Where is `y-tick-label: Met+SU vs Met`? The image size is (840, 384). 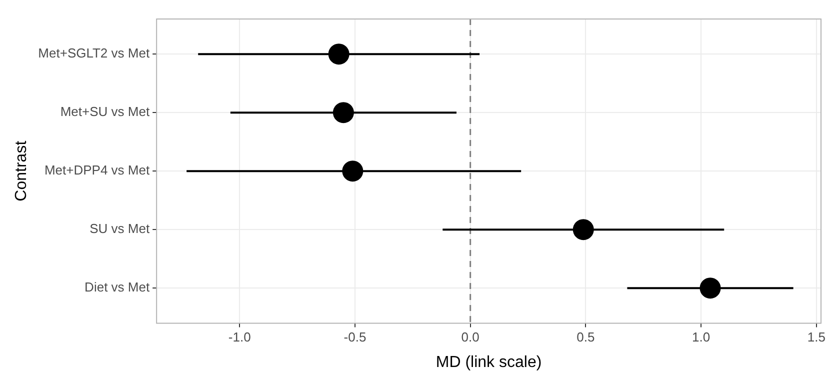
y-tick-label: Met+SU vs Met is located at coordinates (105, 112).